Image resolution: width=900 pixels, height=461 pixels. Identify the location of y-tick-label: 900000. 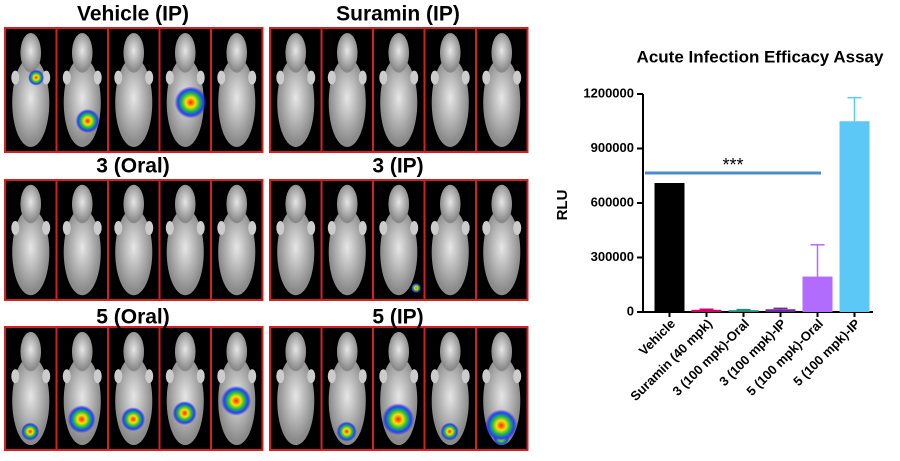
(612, 147).